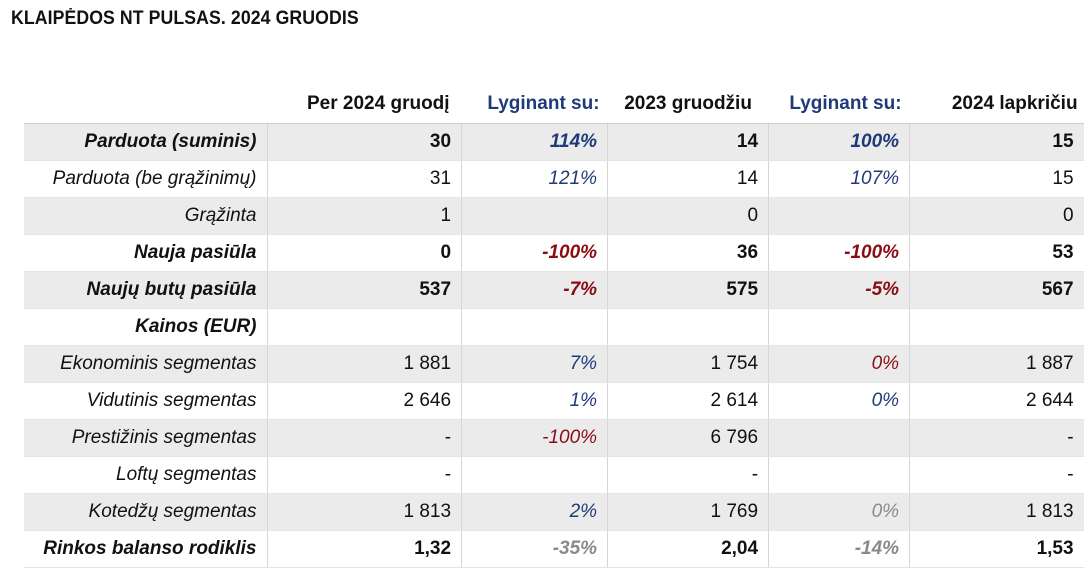 The width and height of the screenshot is (1087, 580). I want to click on change-vs-month: -5%, so click(839, 290).